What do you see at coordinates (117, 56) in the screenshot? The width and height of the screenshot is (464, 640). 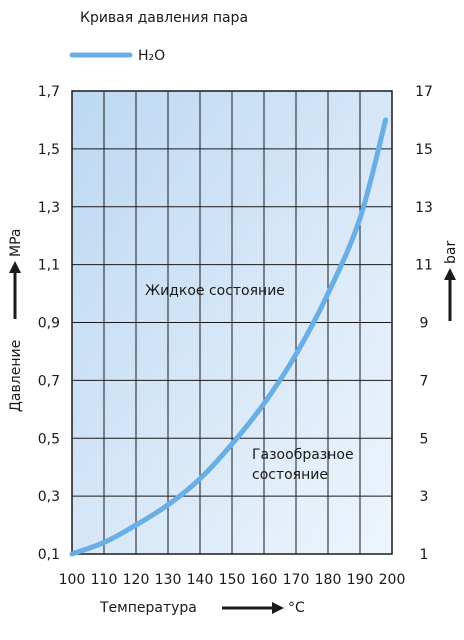 I see `legend: H₂O` at bounding box center [117, 56].